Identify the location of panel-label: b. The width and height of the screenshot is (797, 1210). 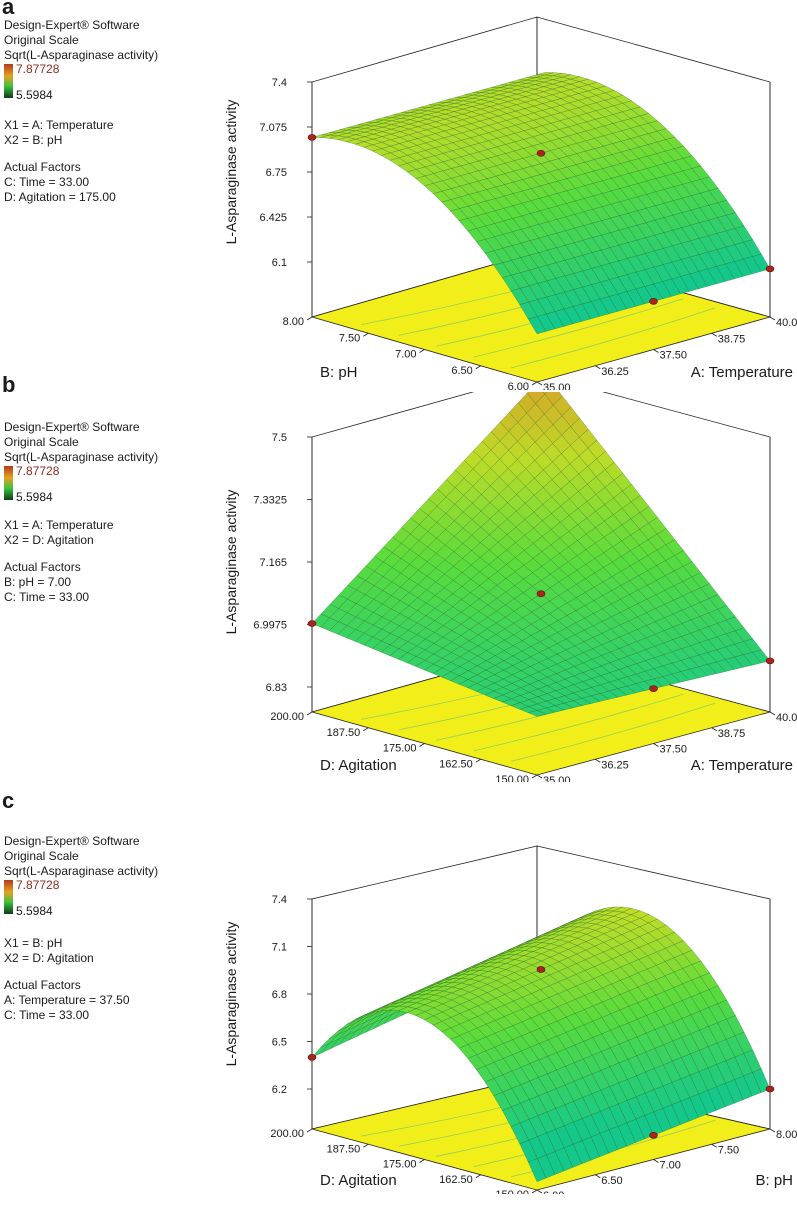
(9, 384).